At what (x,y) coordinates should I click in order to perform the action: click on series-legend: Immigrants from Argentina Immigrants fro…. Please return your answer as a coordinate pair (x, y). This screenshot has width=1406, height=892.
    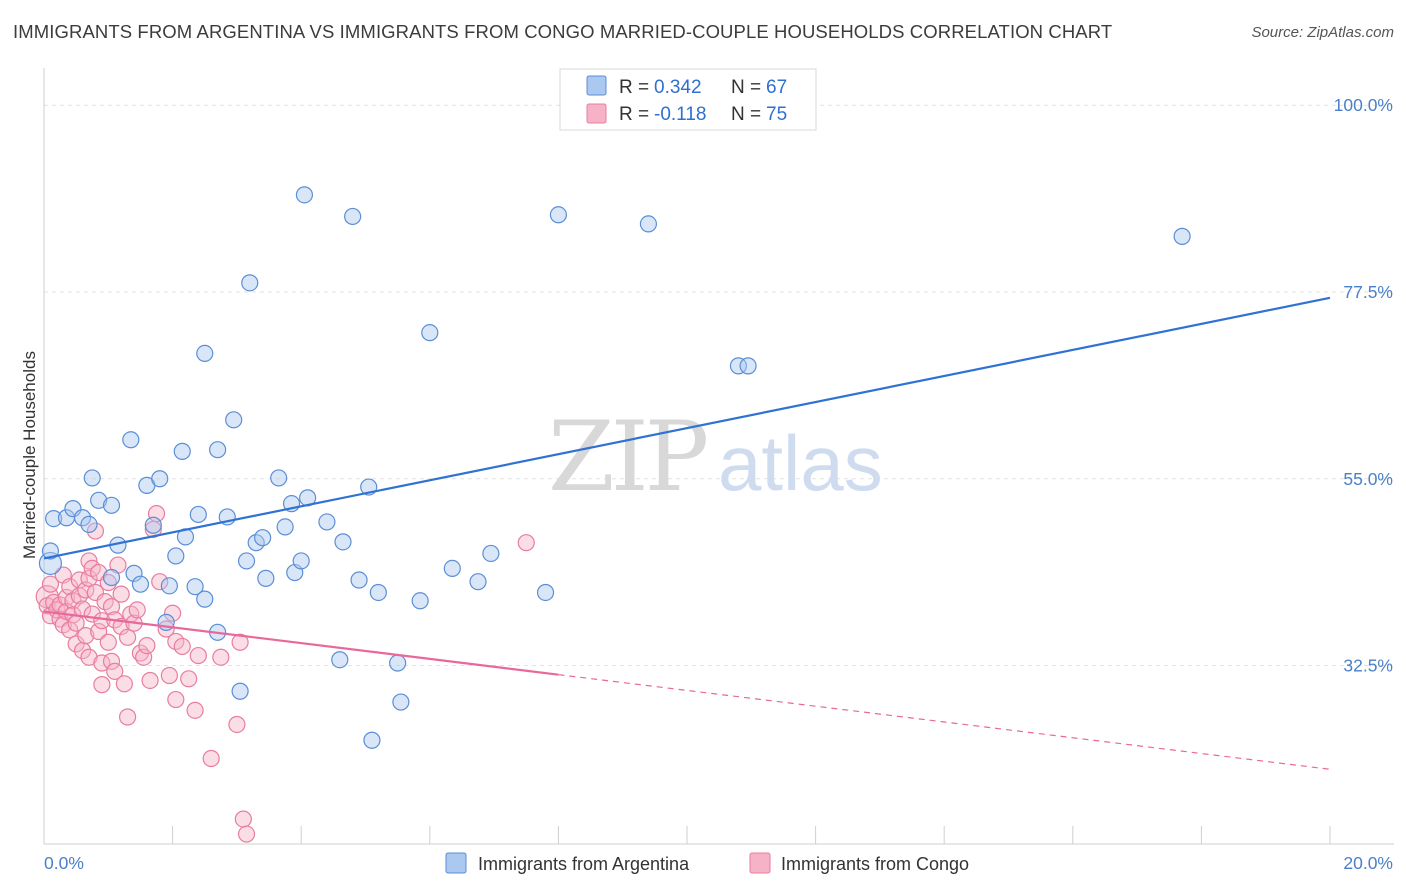
    Looking at the image, I should click on (707, 863).